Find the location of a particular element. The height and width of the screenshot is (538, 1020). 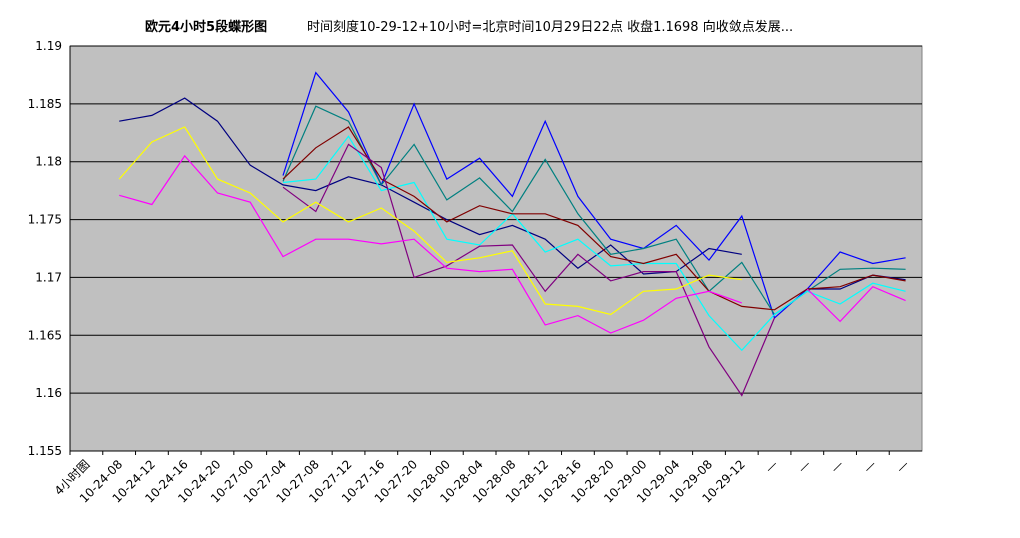

y-tick-label: 1.19 is located at coordinates (48, 46).